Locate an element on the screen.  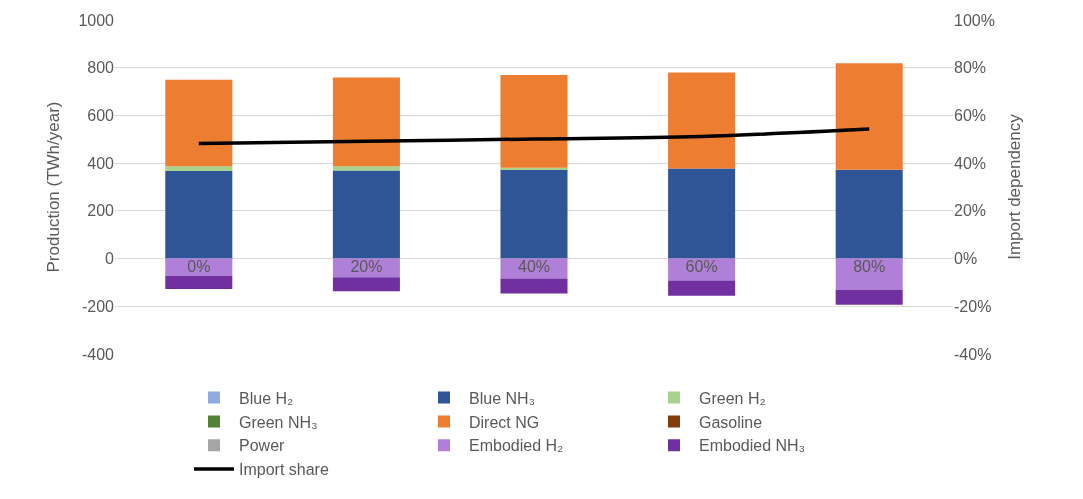
x-tick-label: 80% is located at coordinates (869, 266).